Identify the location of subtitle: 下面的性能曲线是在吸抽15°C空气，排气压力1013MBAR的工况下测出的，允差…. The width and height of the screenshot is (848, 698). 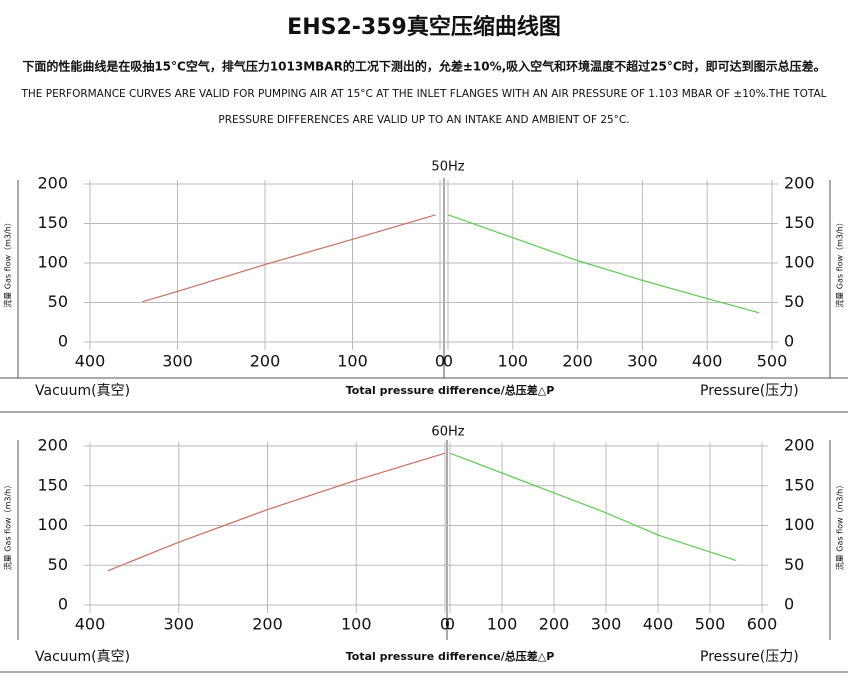
(423, 66).